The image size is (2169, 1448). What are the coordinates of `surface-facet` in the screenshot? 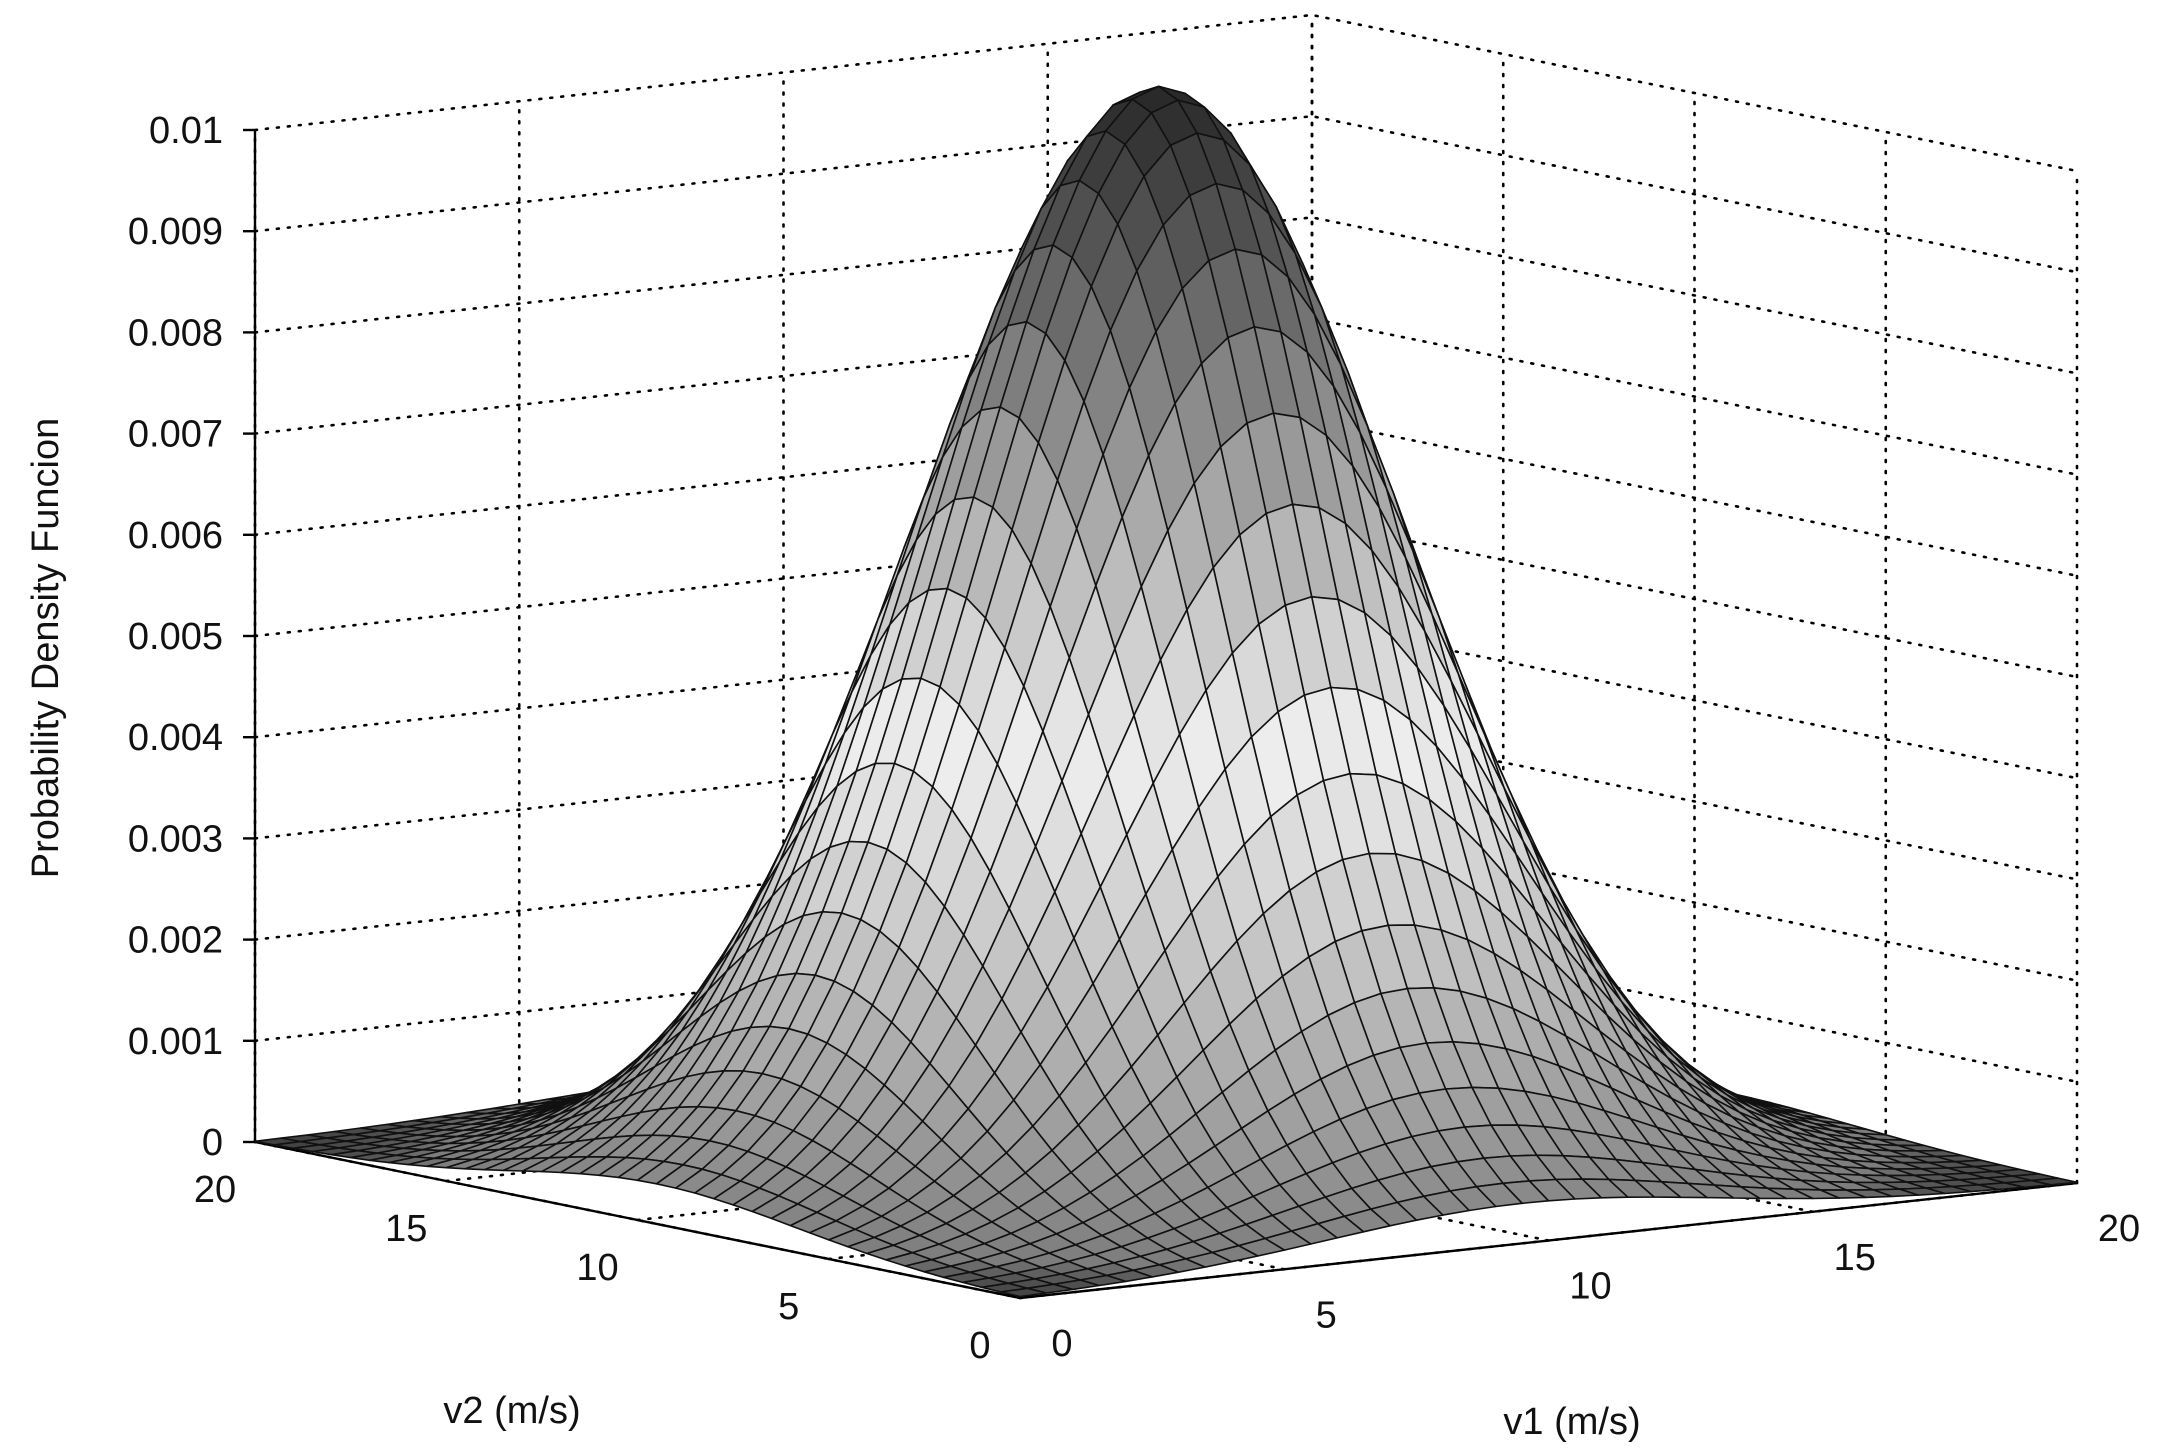 It's located at (1024, 1292).